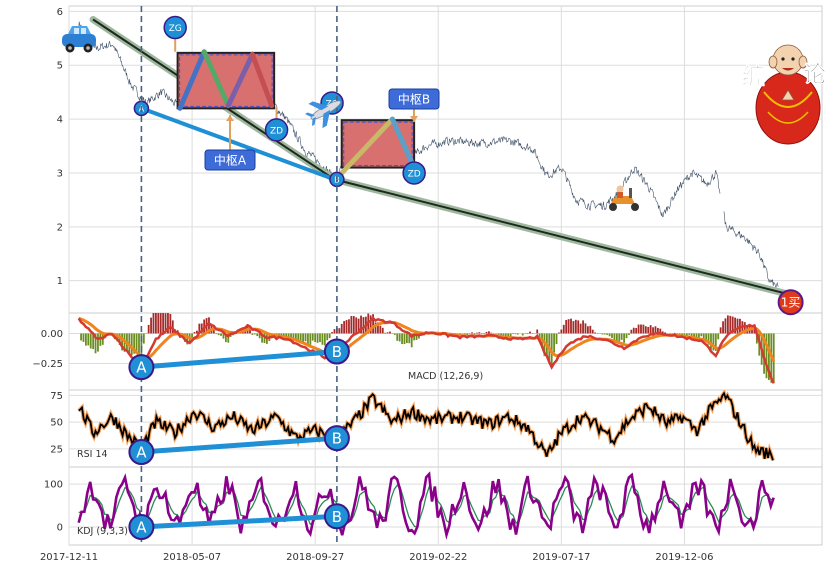 The image size is (828, 568). What do you see at coordinates (230, 118) in the screenshot?
I see `zone-arrow-head` at bounding box center [230, 118].